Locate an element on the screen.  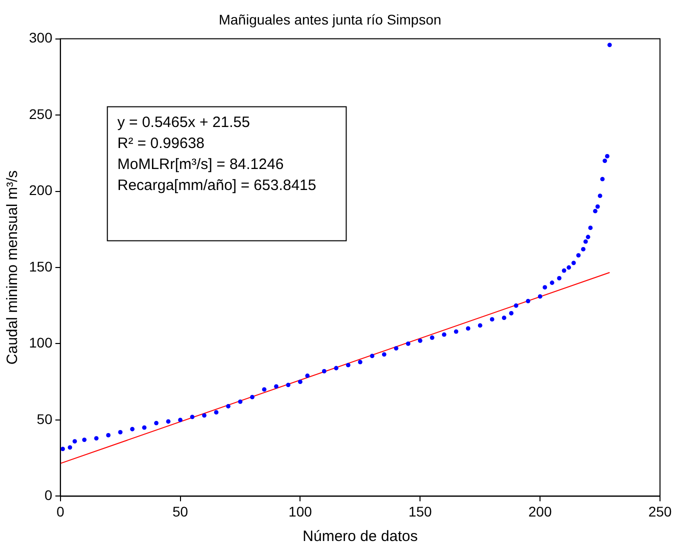
y-tick-label: 50 is located at coordinates (44, 418).